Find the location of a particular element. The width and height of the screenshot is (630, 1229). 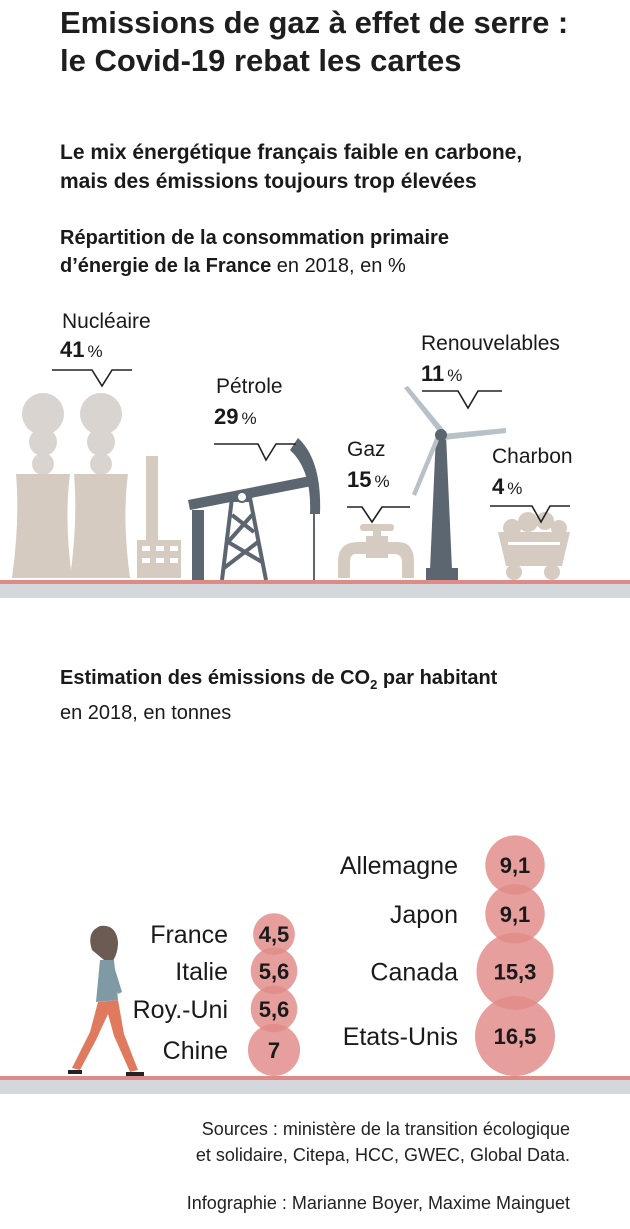

country-label: Etats-Unis is located at coordinates (400, 1037).